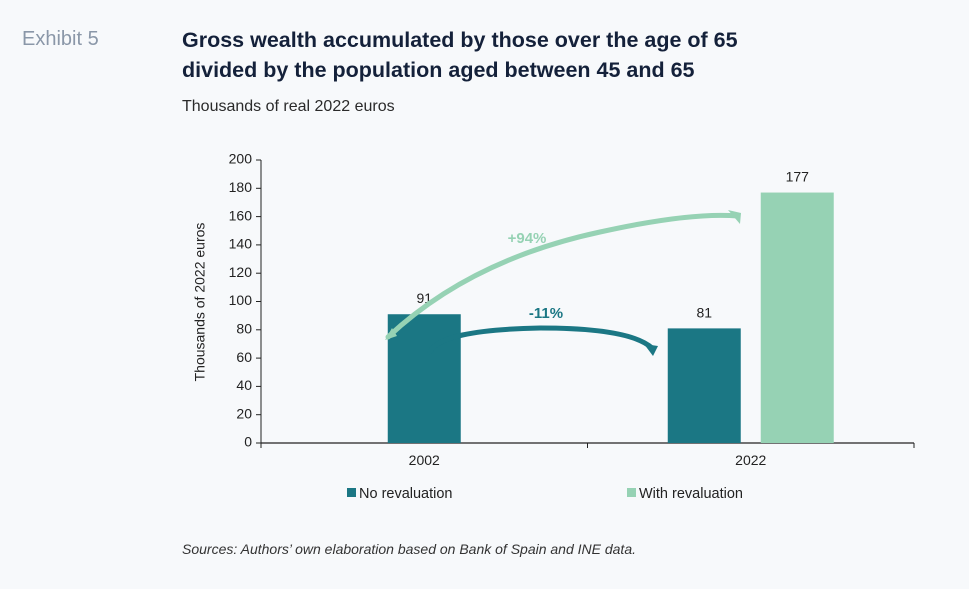  I want to click on arrowhead-no-revaluation, so click(651, 350).